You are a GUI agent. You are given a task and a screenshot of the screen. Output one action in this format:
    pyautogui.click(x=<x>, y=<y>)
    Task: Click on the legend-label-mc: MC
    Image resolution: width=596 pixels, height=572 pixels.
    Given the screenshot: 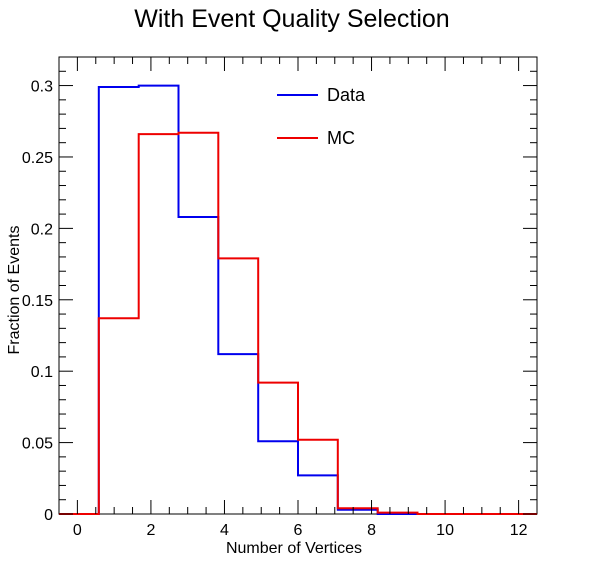 What is the action you would take?
    pyautogui.click(x=341, y=138)
    